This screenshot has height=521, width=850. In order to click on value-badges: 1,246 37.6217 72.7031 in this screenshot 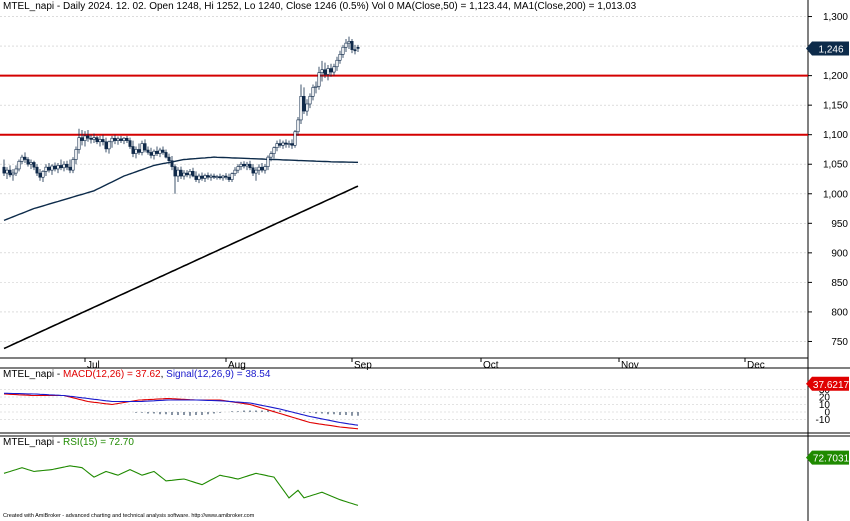, I will do `click(828, 253)`.